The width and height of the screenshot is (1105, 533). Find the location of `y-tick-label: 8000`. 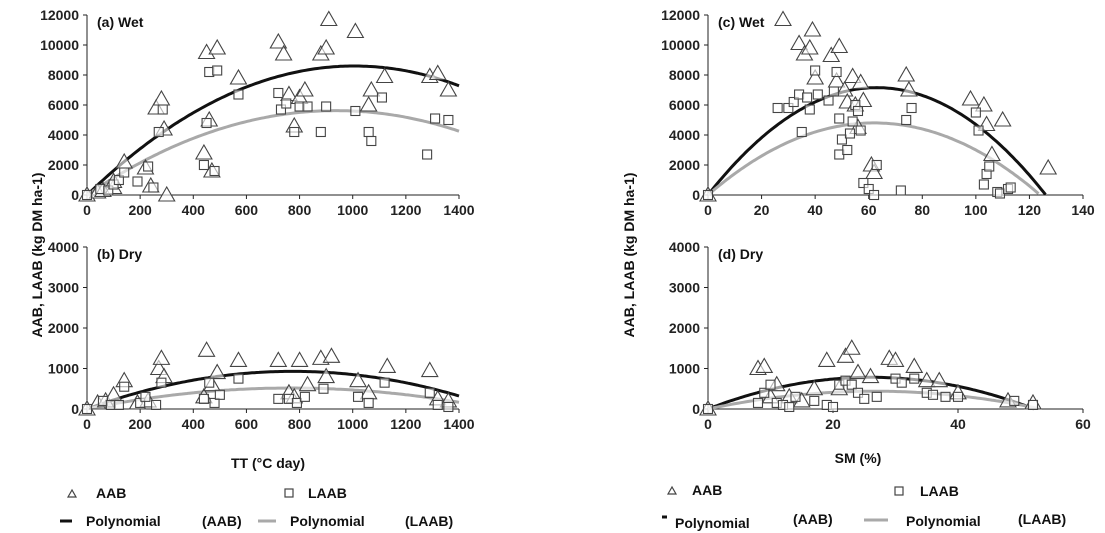

y-tick-label: 8000 is located at coordinates (63, 75).